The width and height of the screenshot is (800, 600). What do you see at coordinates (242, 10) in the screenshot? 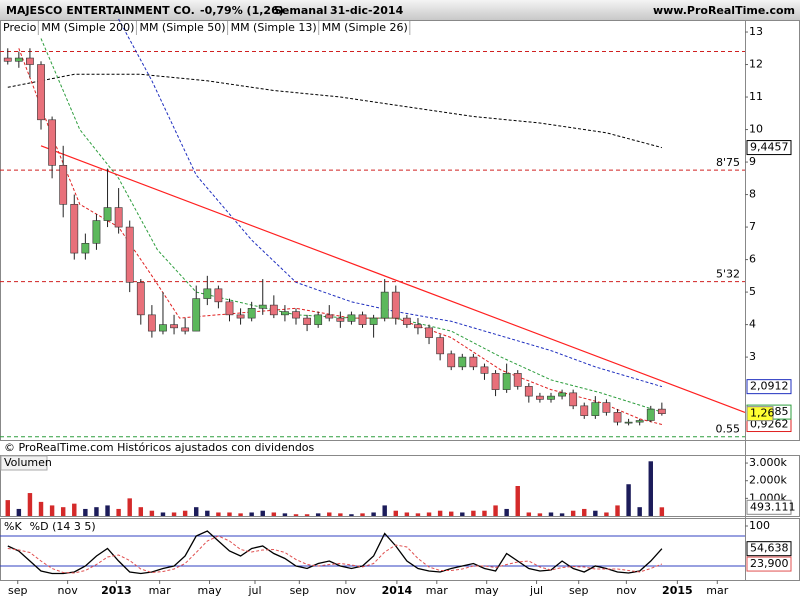
I see `change: -0,79% (1,26)` at bounding box center [242, 10].